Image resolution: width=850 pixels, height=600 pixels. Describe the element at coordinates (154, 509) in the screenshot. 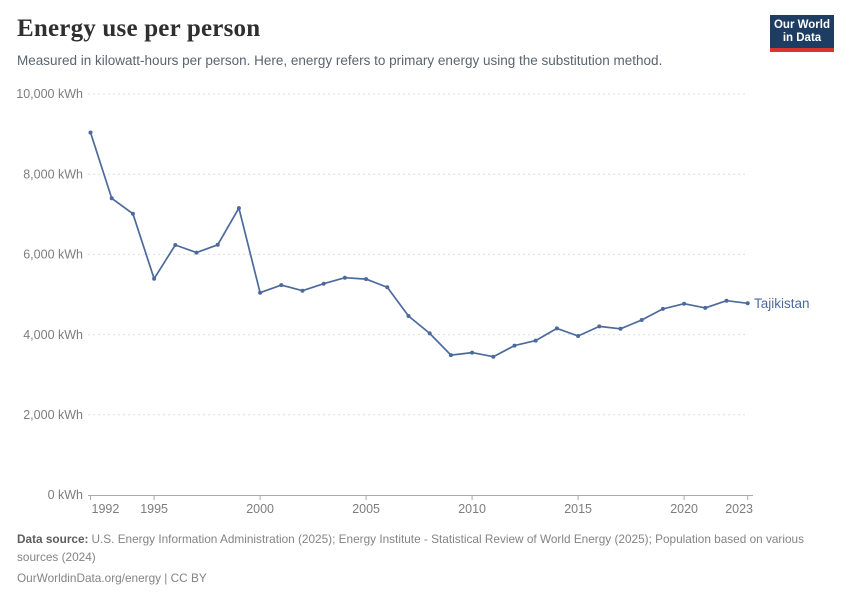

I see `x-axis-label: 1995` at that location.